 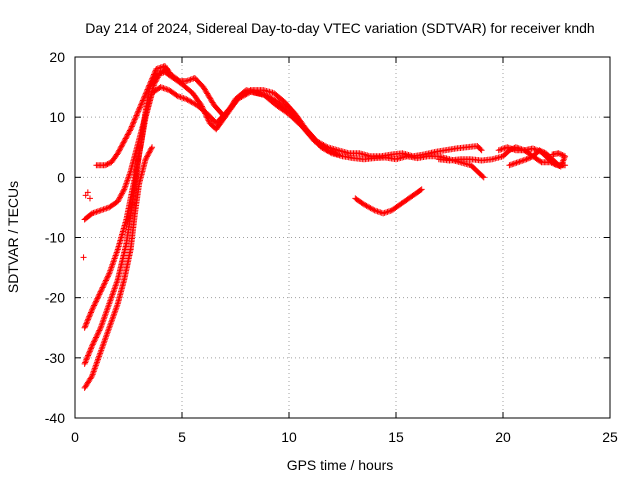 What do you see at coordinates (118, 267) in the screenshot?
I see `series-track-c` at bounding box center [118, 267].